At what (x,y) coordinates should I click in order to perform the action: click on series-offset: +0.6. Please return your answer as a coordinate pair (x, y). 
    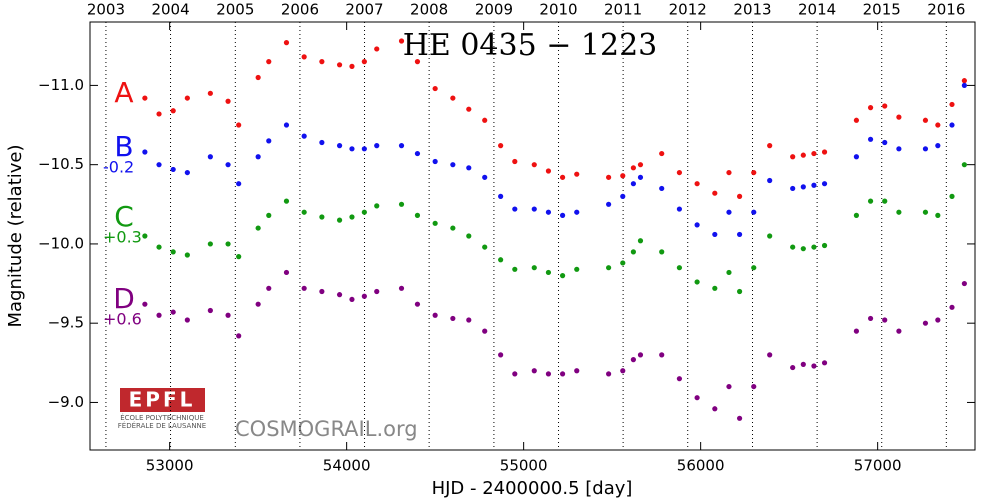
    Looking at the image, I should click on (122, 319).